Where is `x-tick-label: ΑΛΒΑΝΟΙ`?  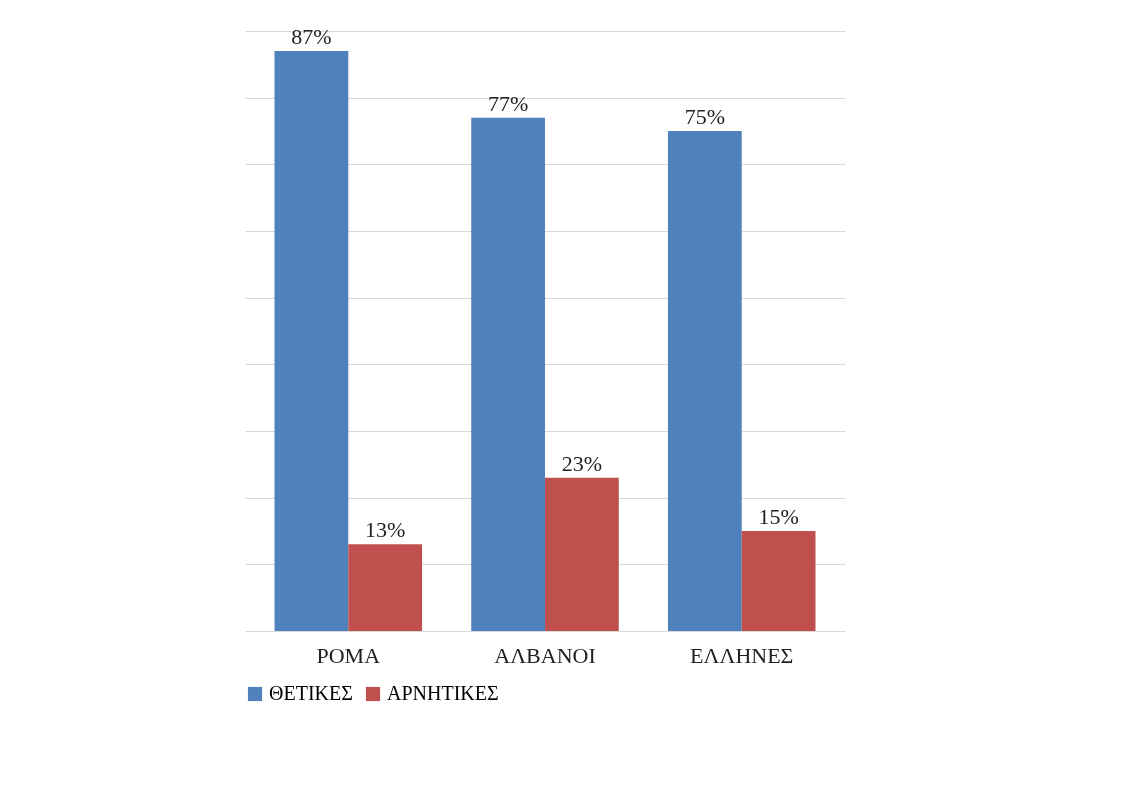 x-tick-label: ΑΛΒΑΝΟΙ is located at coordinates (545, 655).